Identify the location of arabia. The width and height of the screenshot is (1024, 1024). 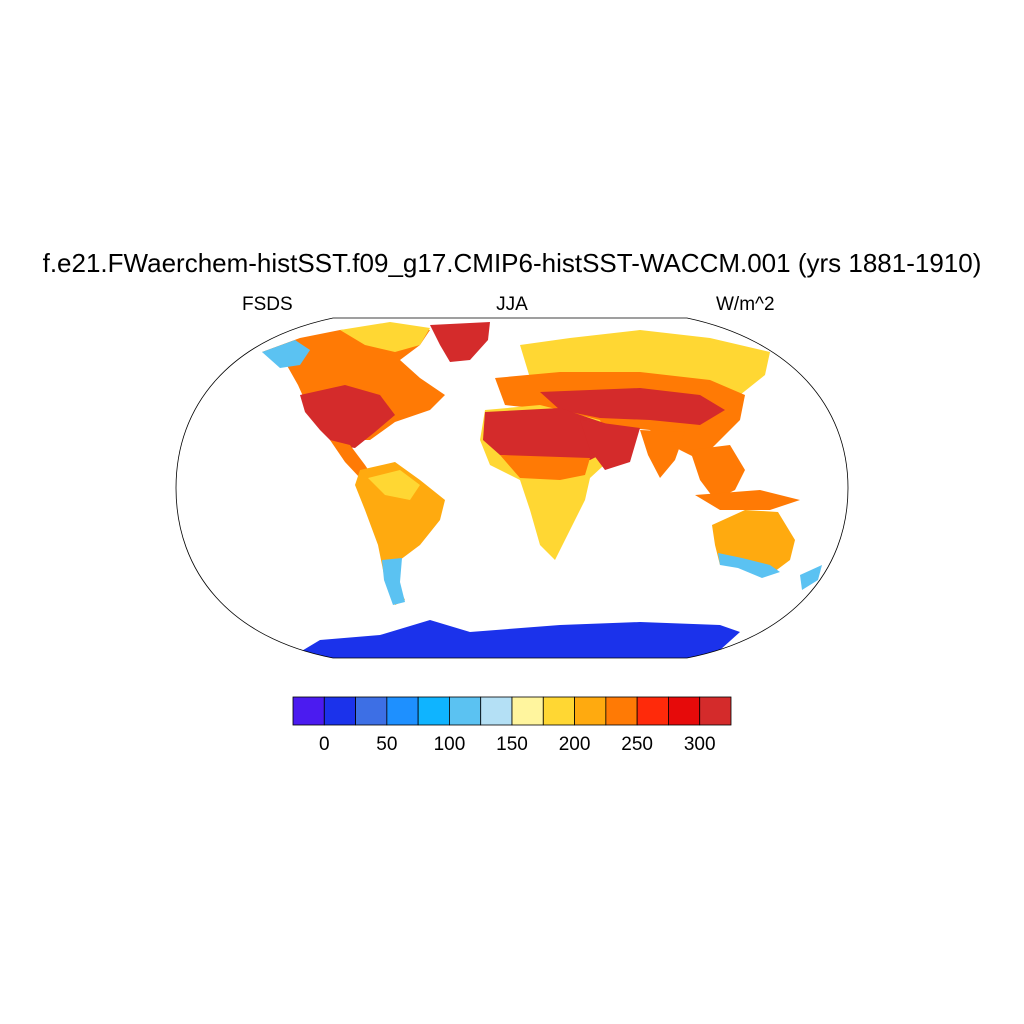
(610, 445).